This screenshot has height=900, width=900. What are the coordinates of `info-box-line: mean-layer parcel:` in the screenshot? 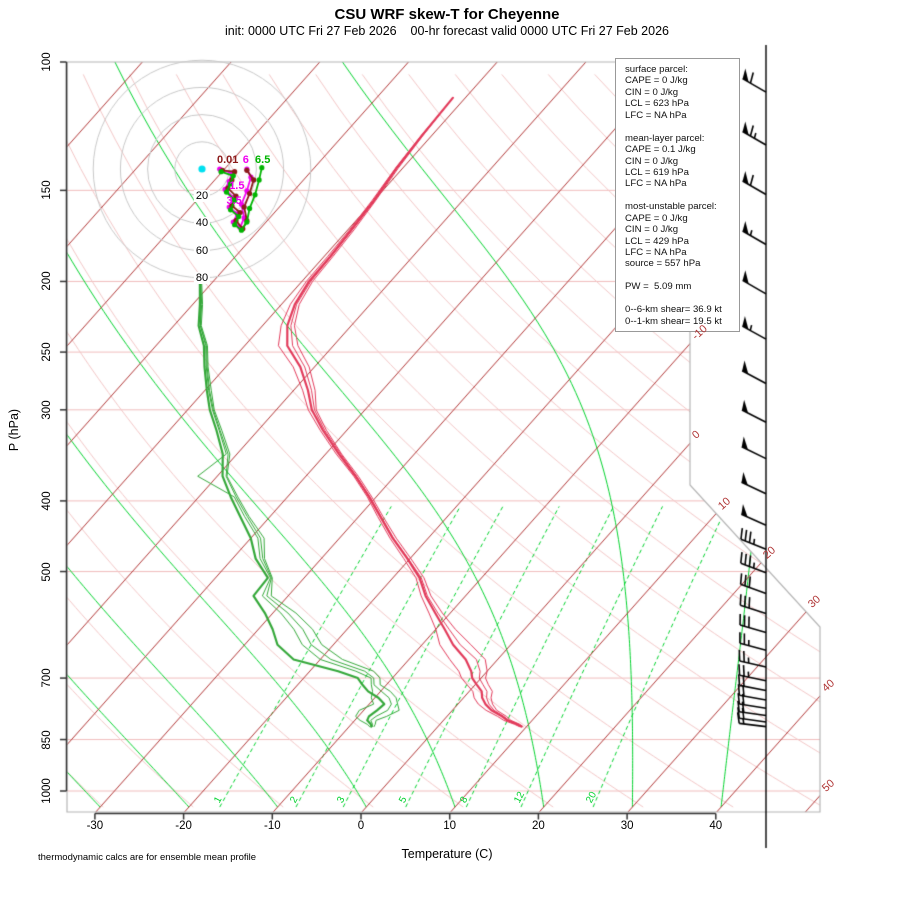 It's located at (665, 138).